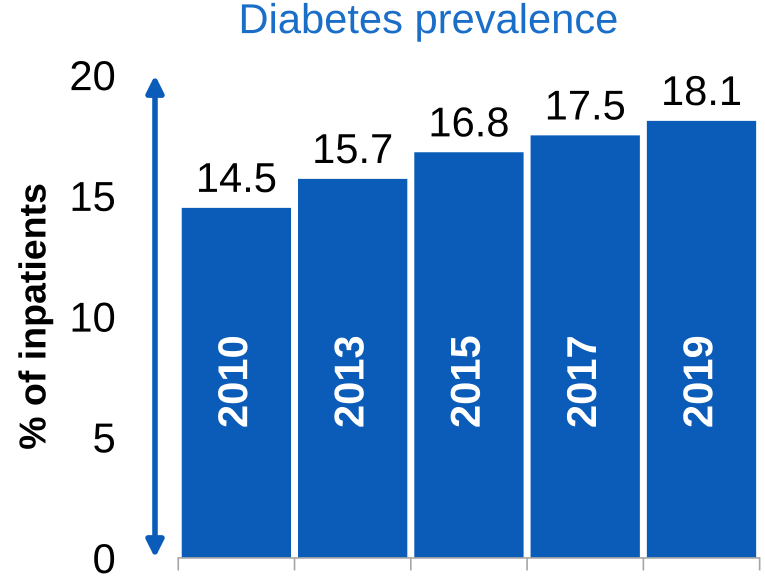  I want to click on y-tick-label: 20, so click(93, 76).